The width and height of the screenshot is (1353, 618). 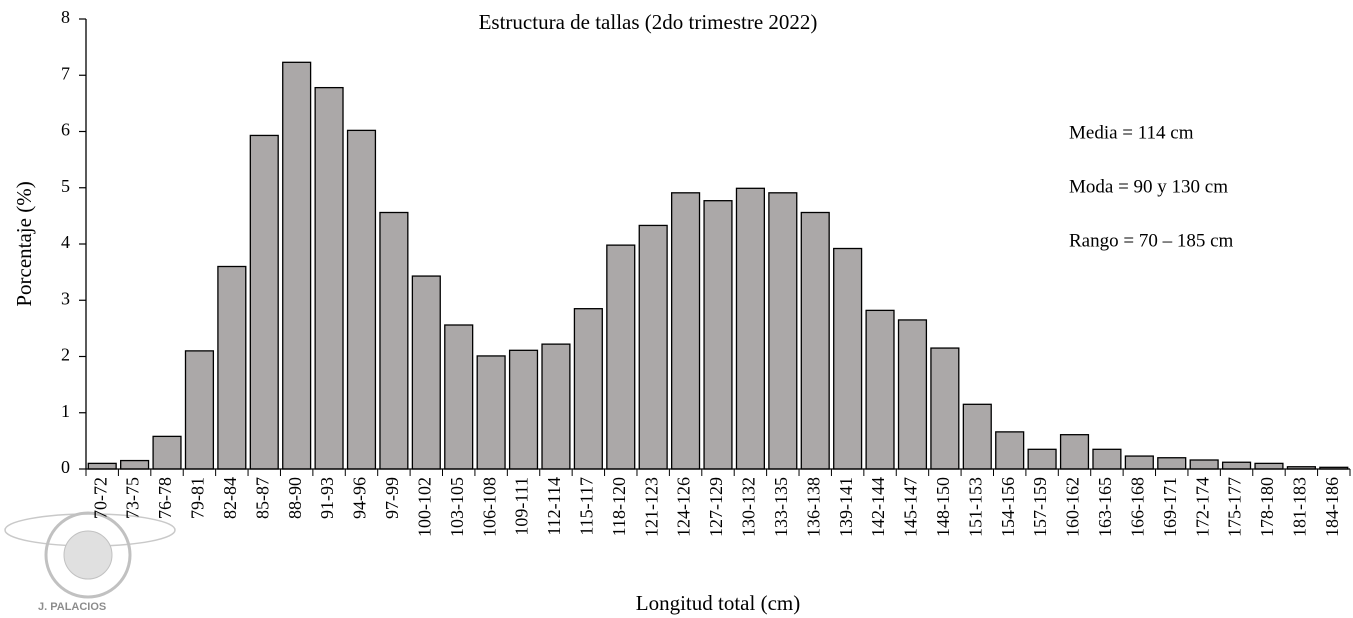 What do you see at coordinates (813, 507) in the screenshot?
I see `x-tick-label: 136-138` at bounding box center [813, 507].